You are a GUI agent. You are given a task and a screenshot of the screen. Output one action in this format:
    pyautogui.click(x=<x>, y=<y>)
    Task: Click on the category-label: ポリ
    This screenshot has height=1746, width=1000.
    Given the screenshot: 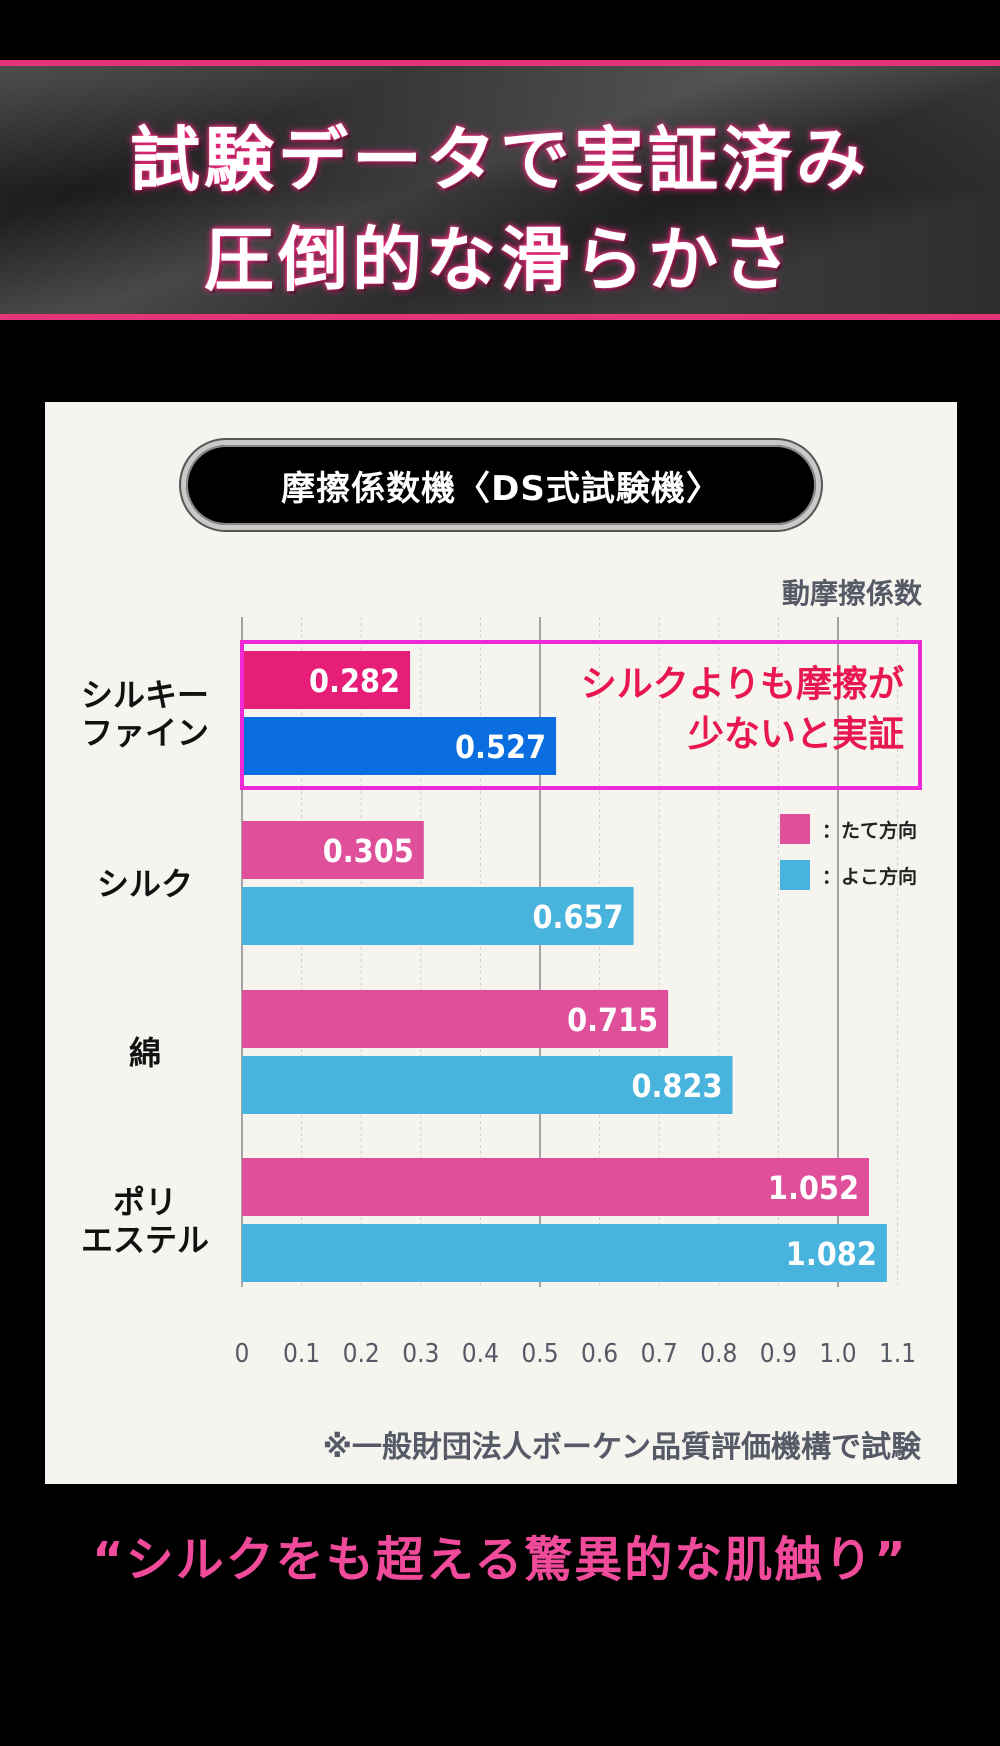 What is the action you would take?
    pyautogui.click(x=145, y=1202)
    